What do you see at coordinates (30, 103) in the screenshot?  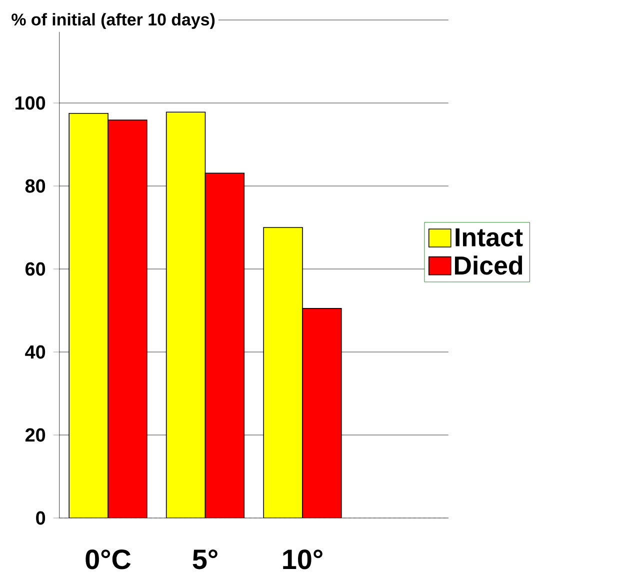 I see `y-tick-label: 100` at bounding box center [30, 103].